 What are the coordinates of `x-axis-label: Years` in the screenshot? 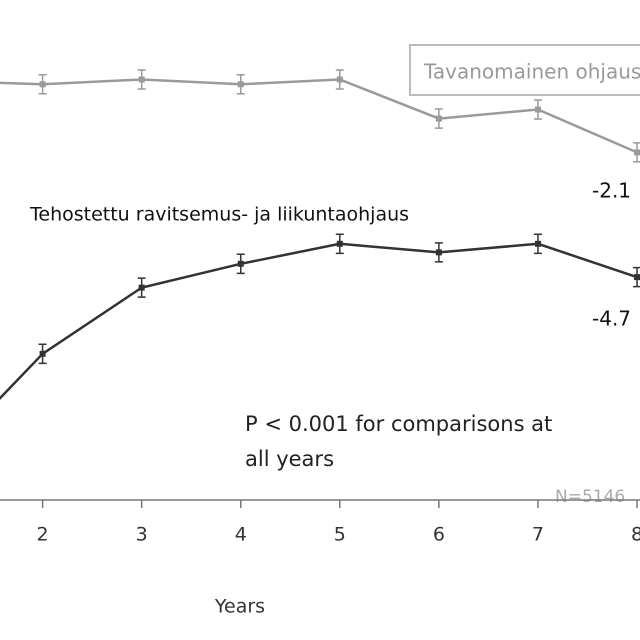 It's located at (239, 607).